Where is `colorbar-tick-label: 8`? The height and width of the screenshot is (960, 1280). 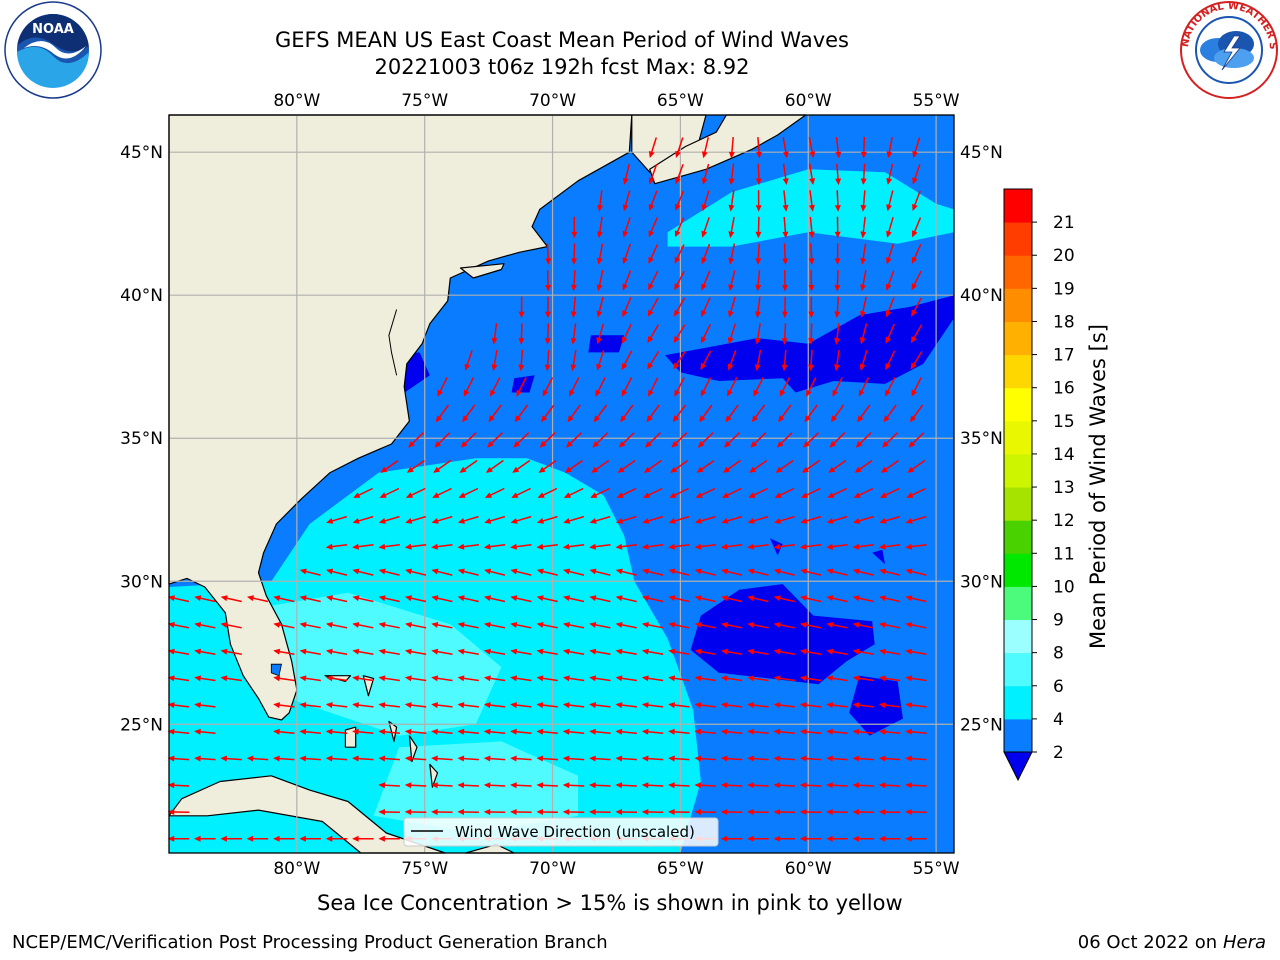
colorbar-tick-label: 8 is located at coordinates (1058, 654).